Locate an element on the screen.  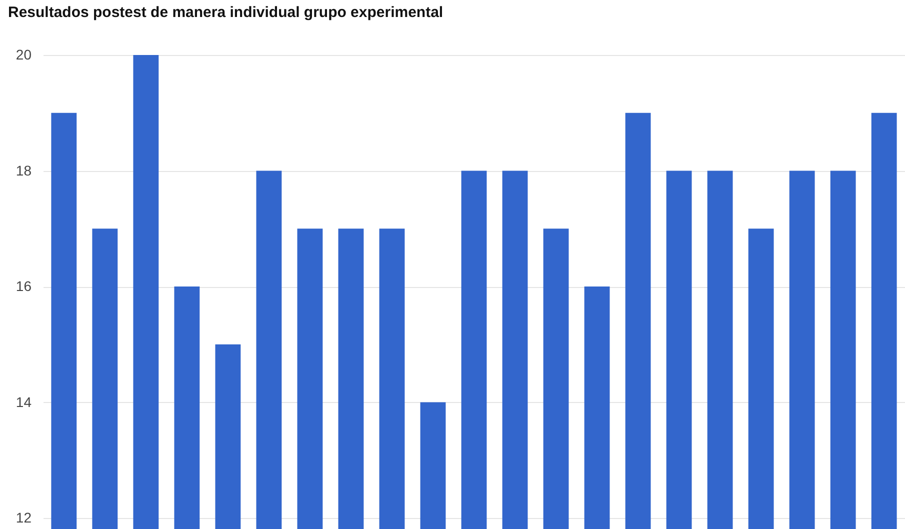
y-tick-label: 16 is located at coordinates (24, 286).